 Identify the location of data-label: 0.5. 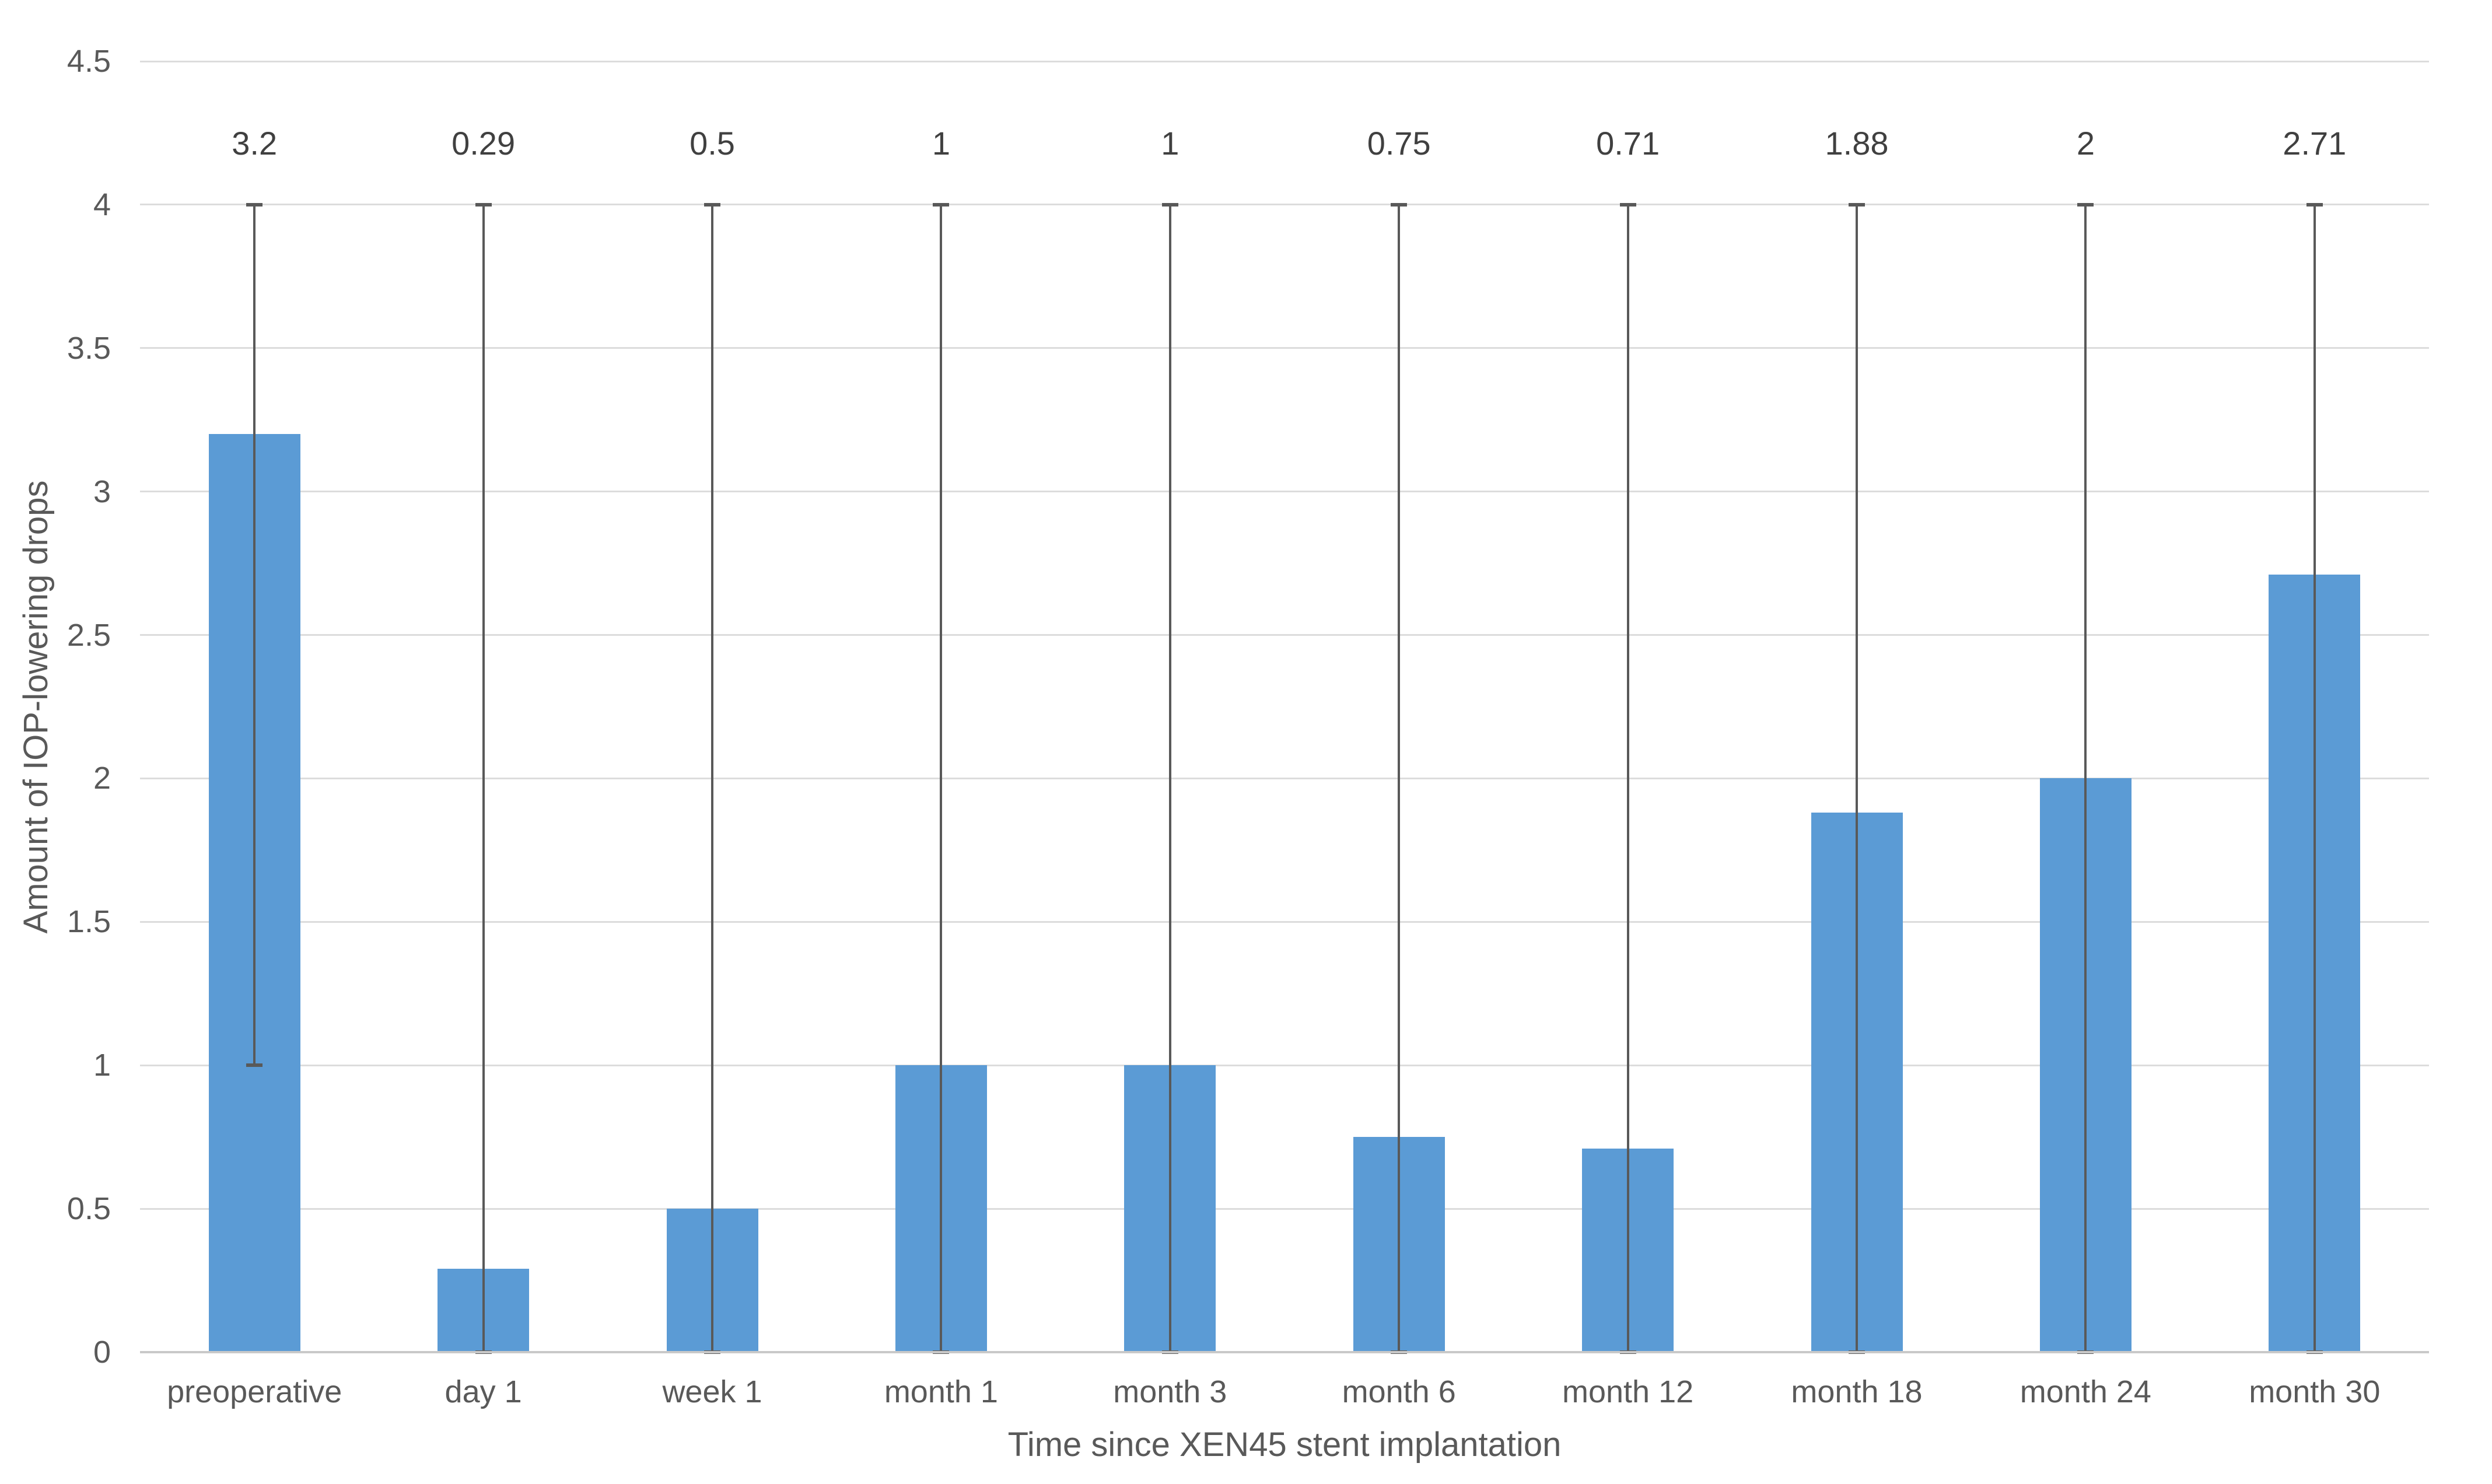
(712, 143).